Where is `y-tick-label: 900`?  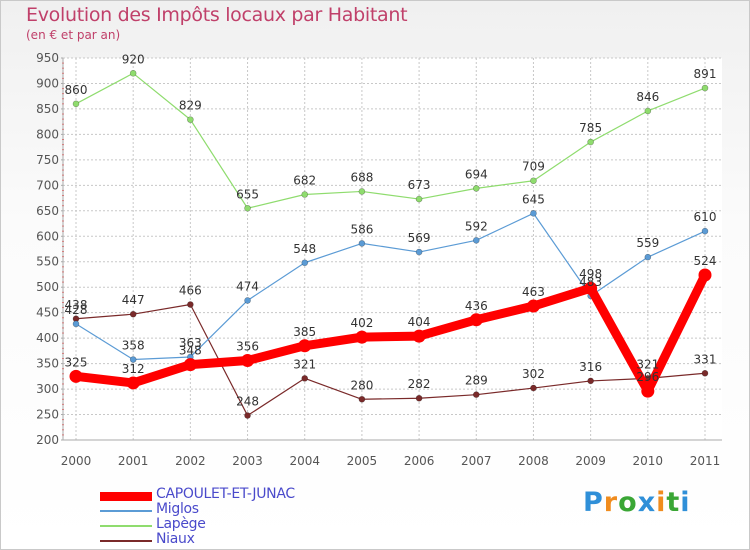 y-tick-label: 900 is located at coordinates (47, 83).